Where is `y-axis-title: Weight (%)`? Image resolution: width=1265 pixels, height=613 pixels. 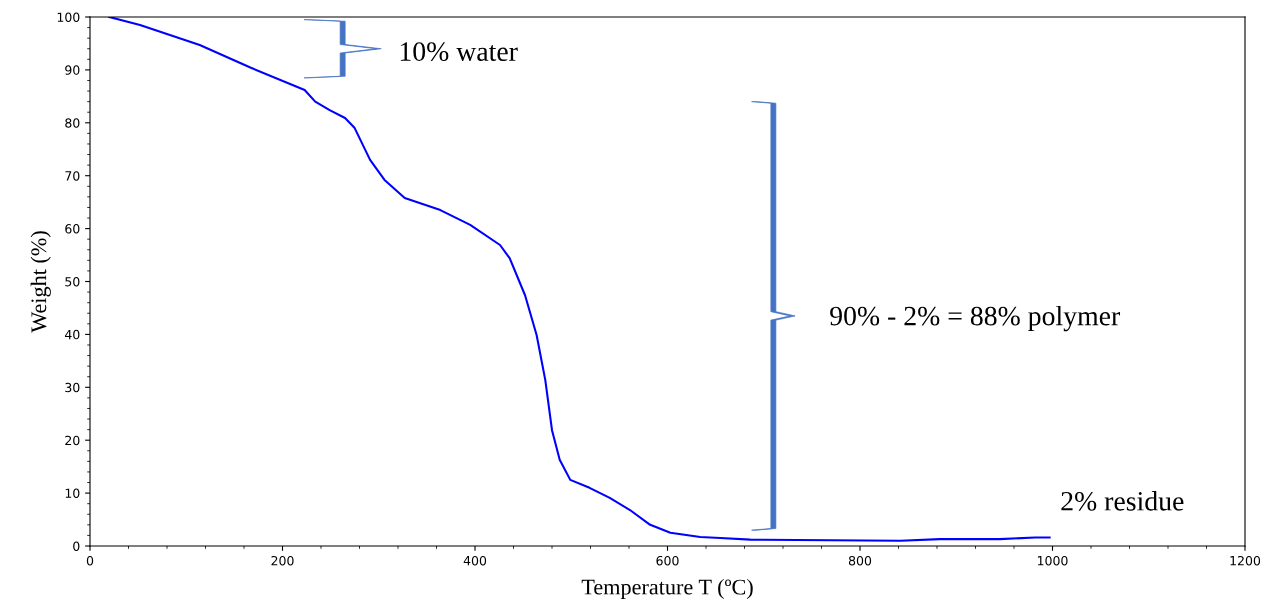
y-axis-title: Weight (%) is located at coordinates (40, 282).